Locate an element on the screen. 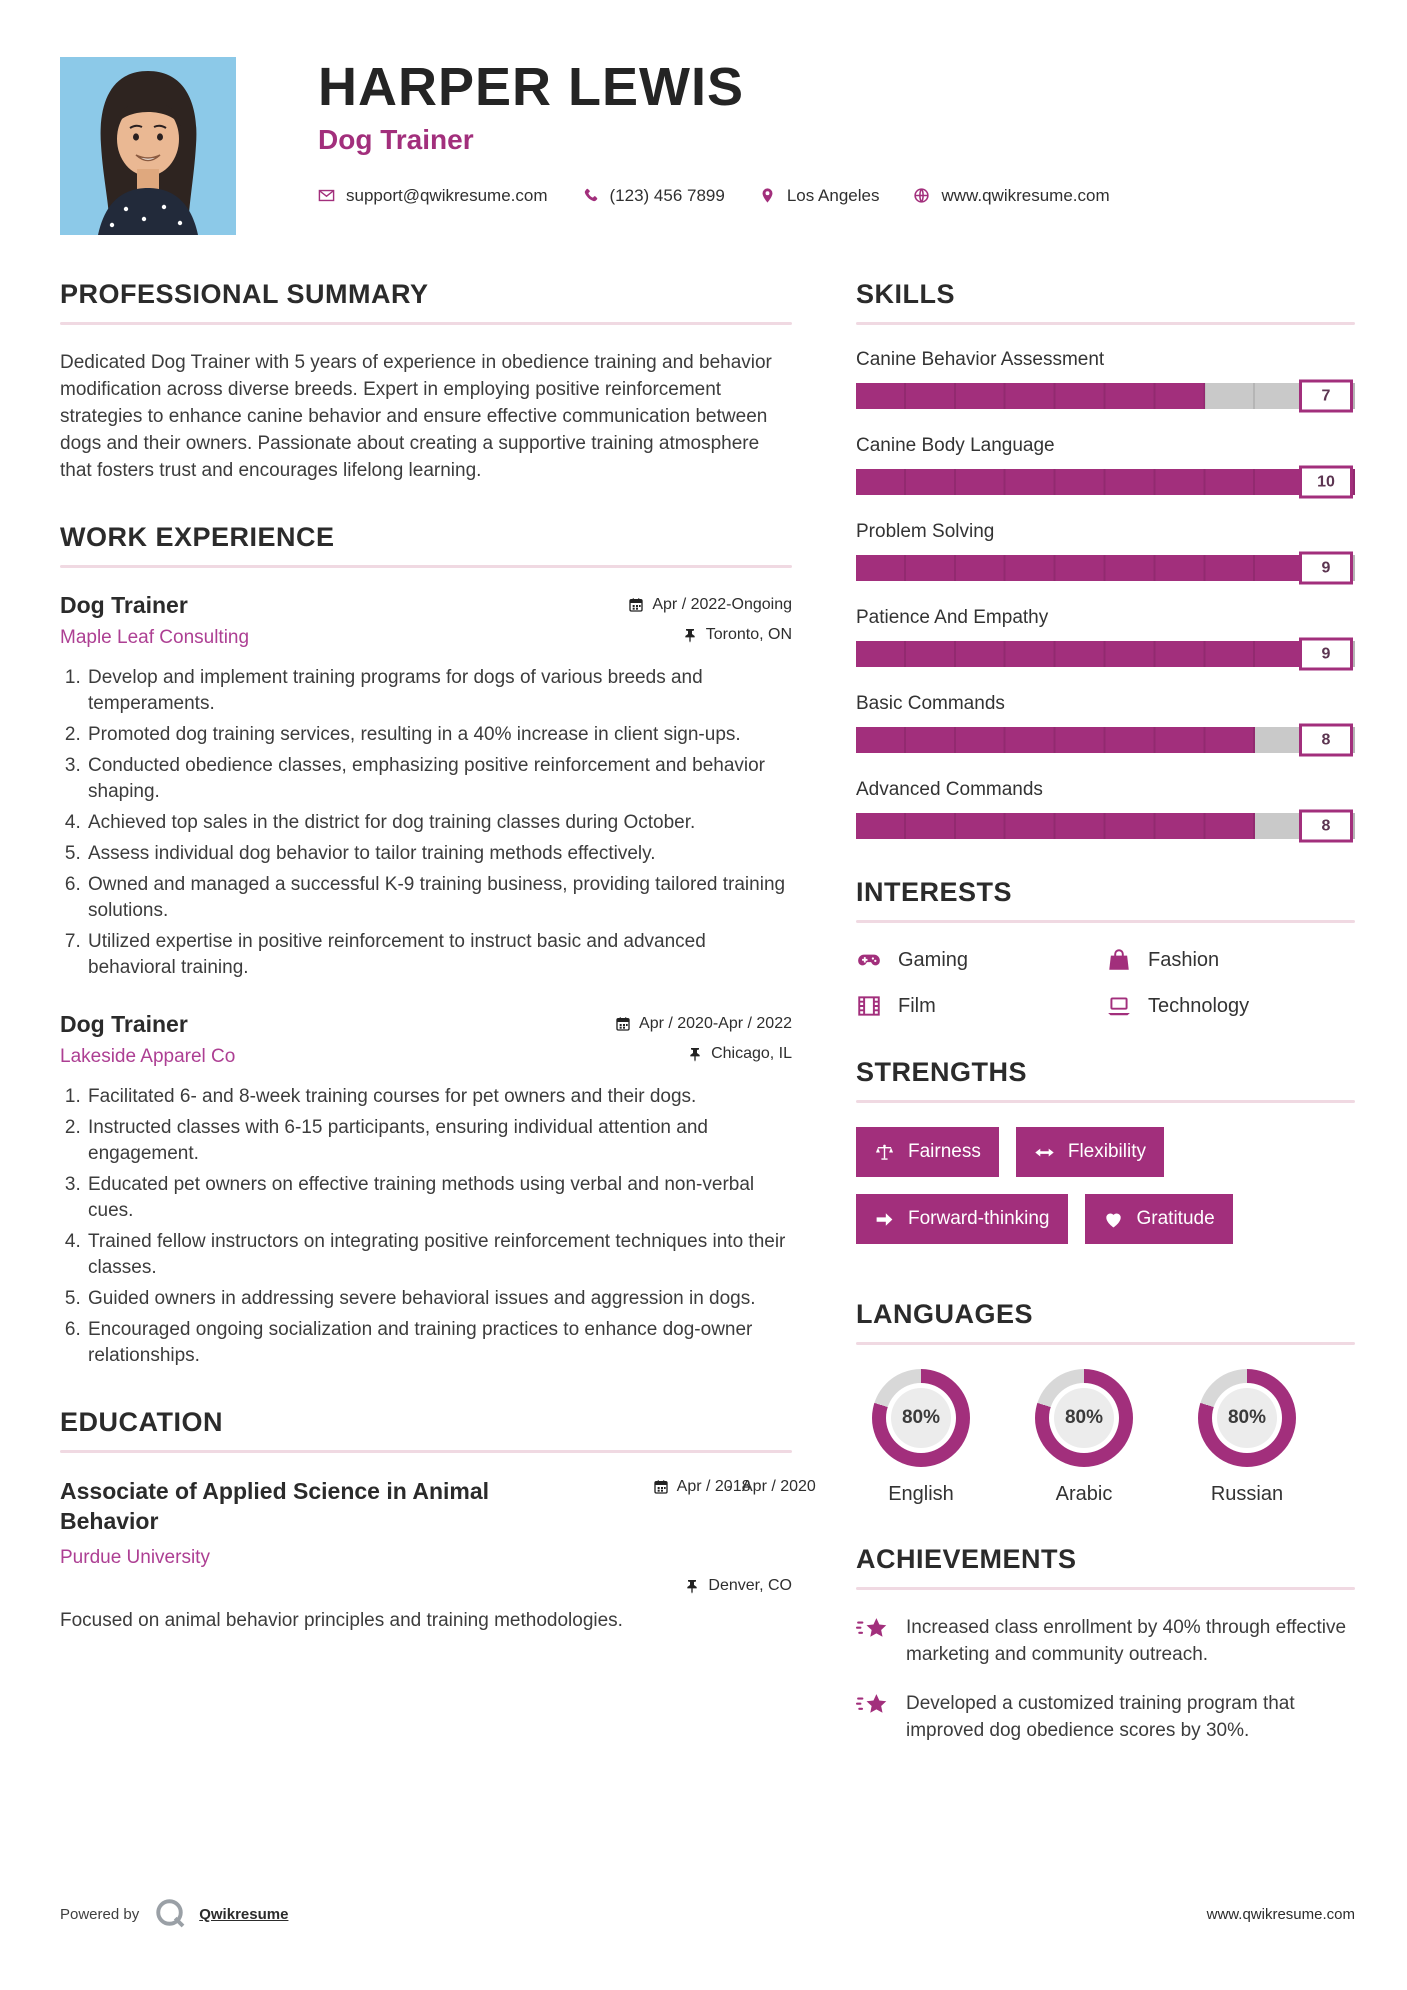 This screenshot has height=1990, width=1407. skill-bar: 8 is located at coordinates (1105, 826).